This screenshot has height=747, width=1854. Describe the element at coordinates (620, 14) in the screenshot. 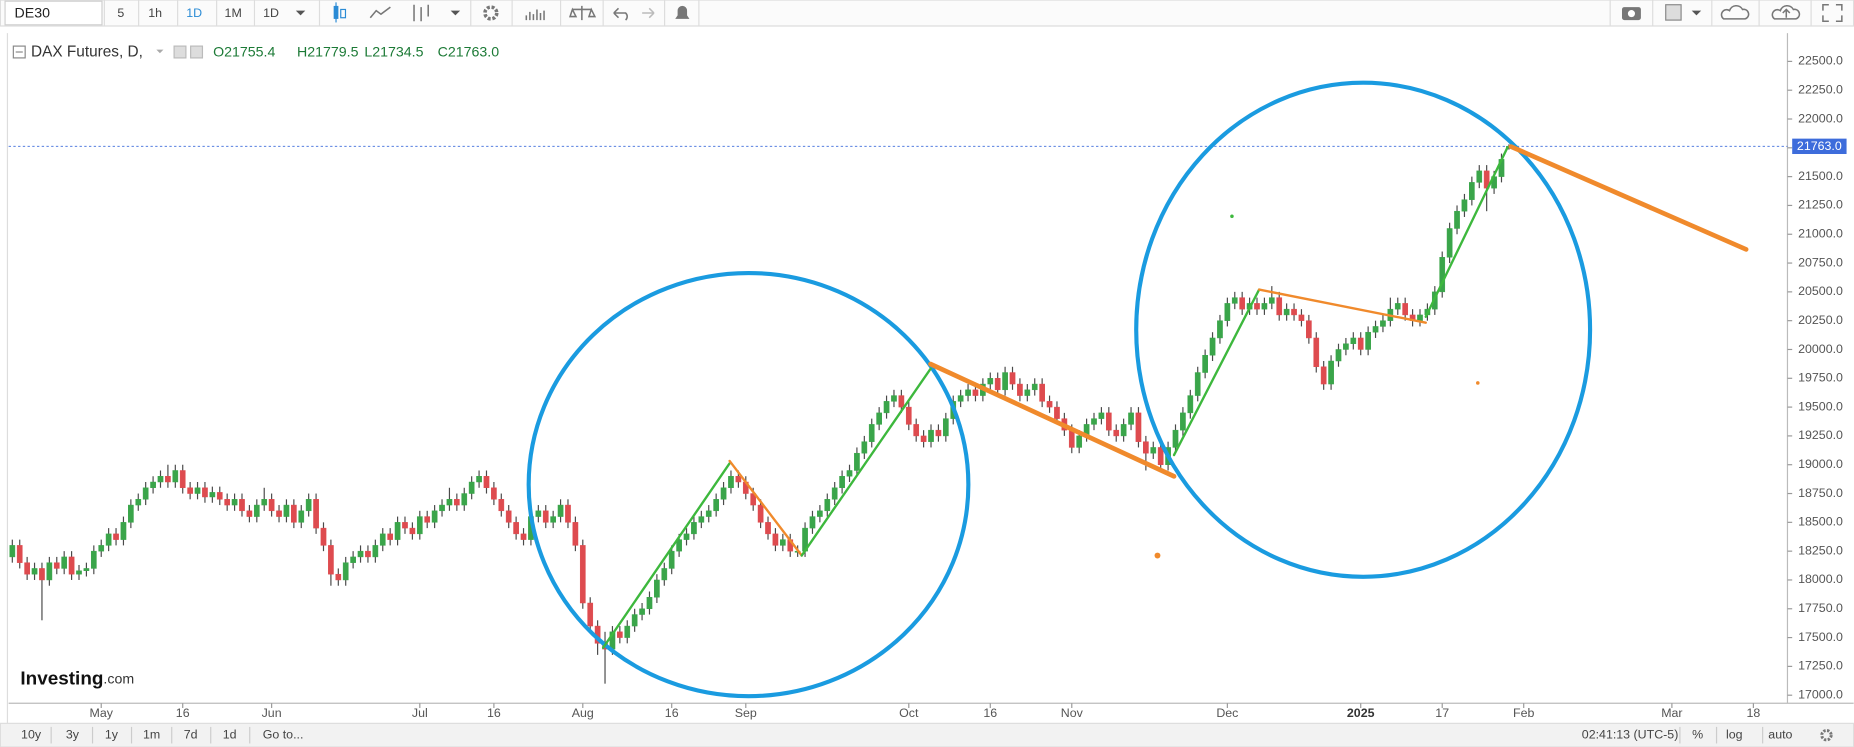

I see `undo-icon` at that location.